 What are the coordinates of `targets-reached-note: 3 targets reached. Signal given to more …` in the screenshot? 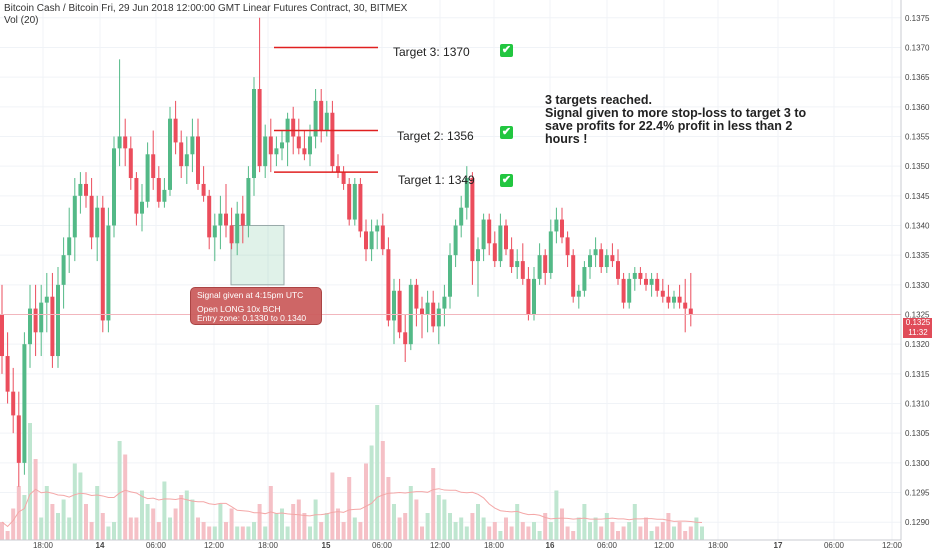 It's located at (690, 120).